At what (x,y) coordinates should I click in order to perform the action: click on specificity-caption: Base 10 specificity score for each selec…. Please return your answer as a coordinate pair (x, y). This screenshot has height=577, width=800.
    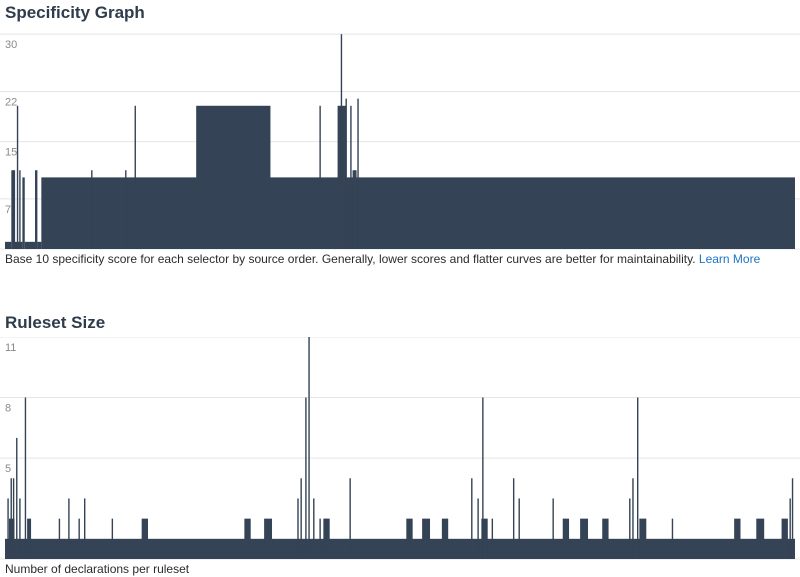
    Looking at the image, I should click on (382, 259).